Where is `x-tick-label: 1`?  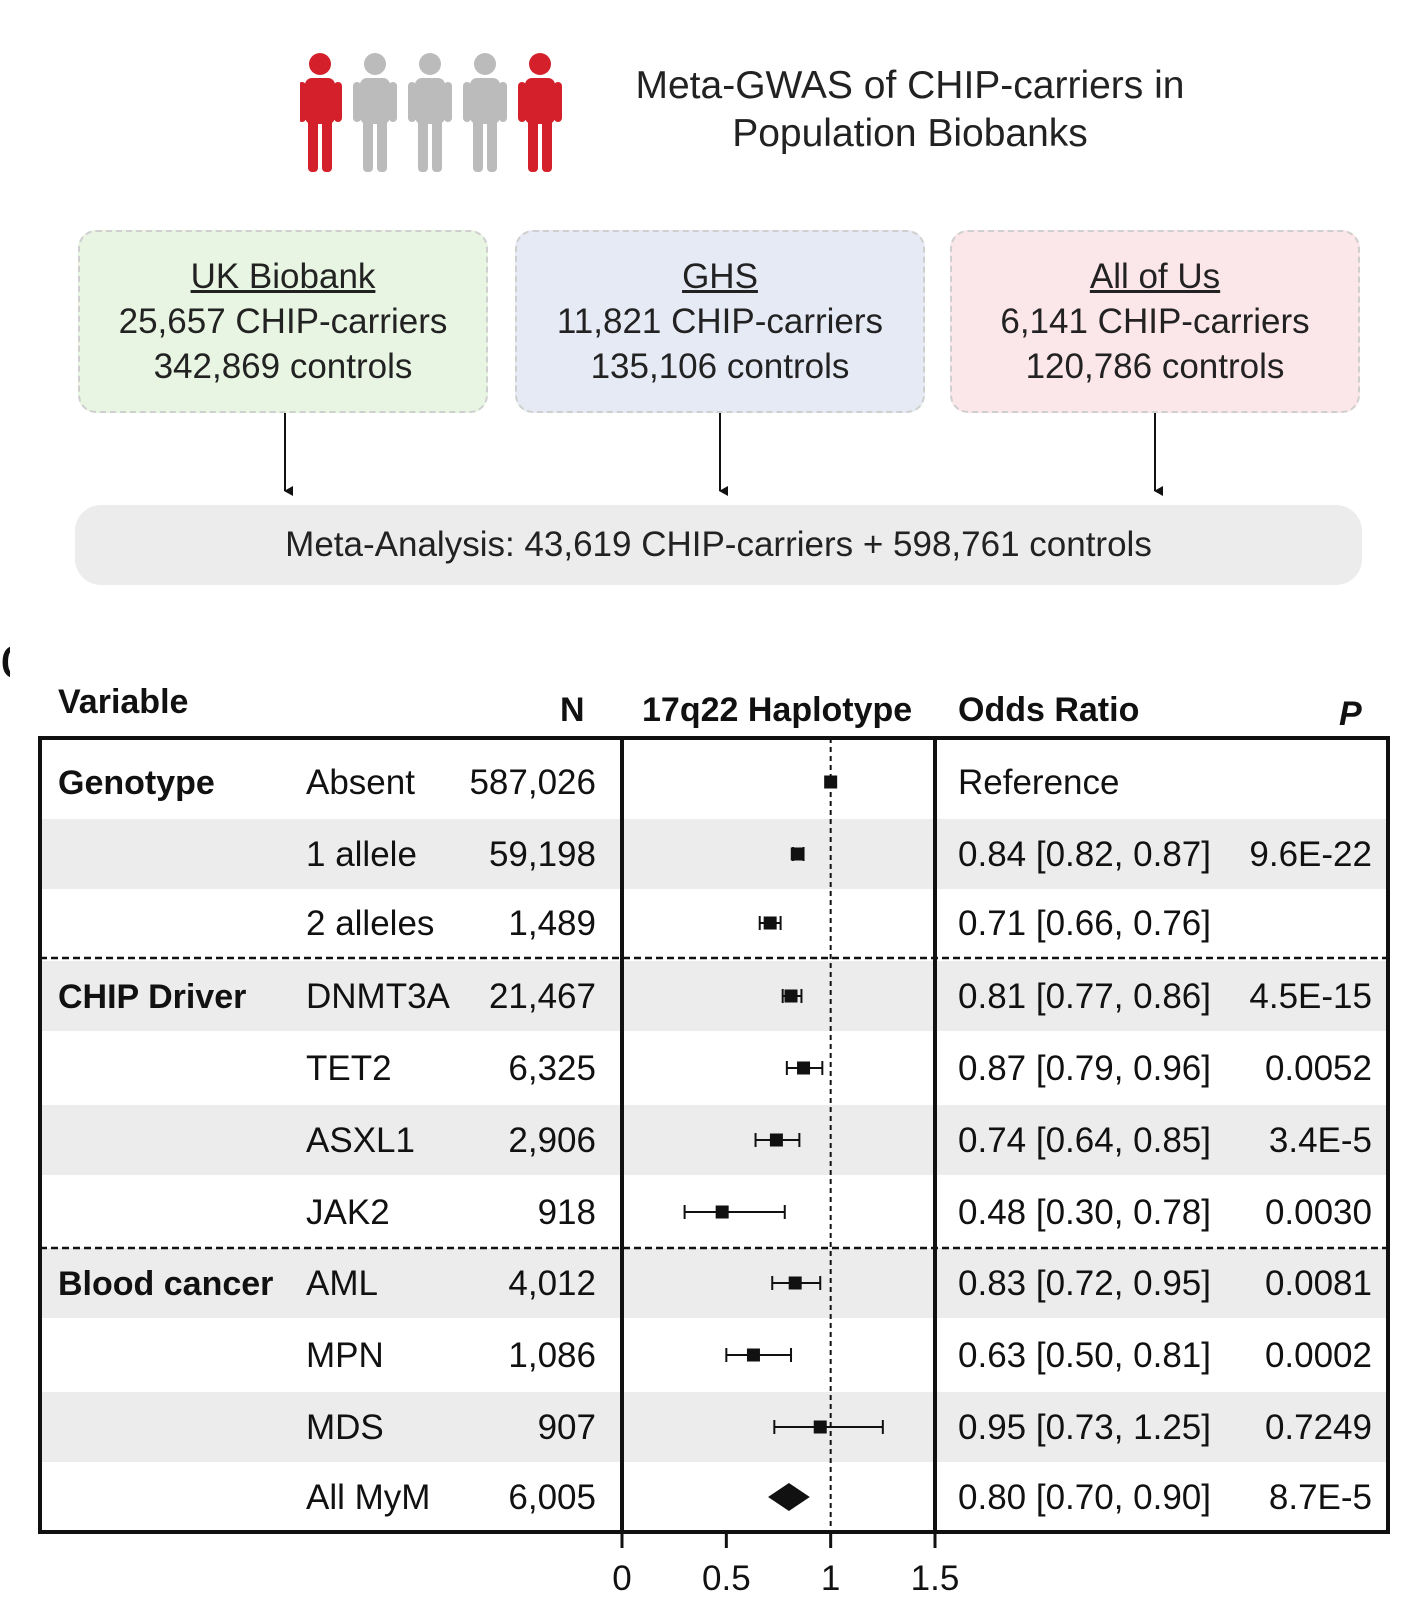 x-tick-label: 1 is located at coordinates (830, 1578).